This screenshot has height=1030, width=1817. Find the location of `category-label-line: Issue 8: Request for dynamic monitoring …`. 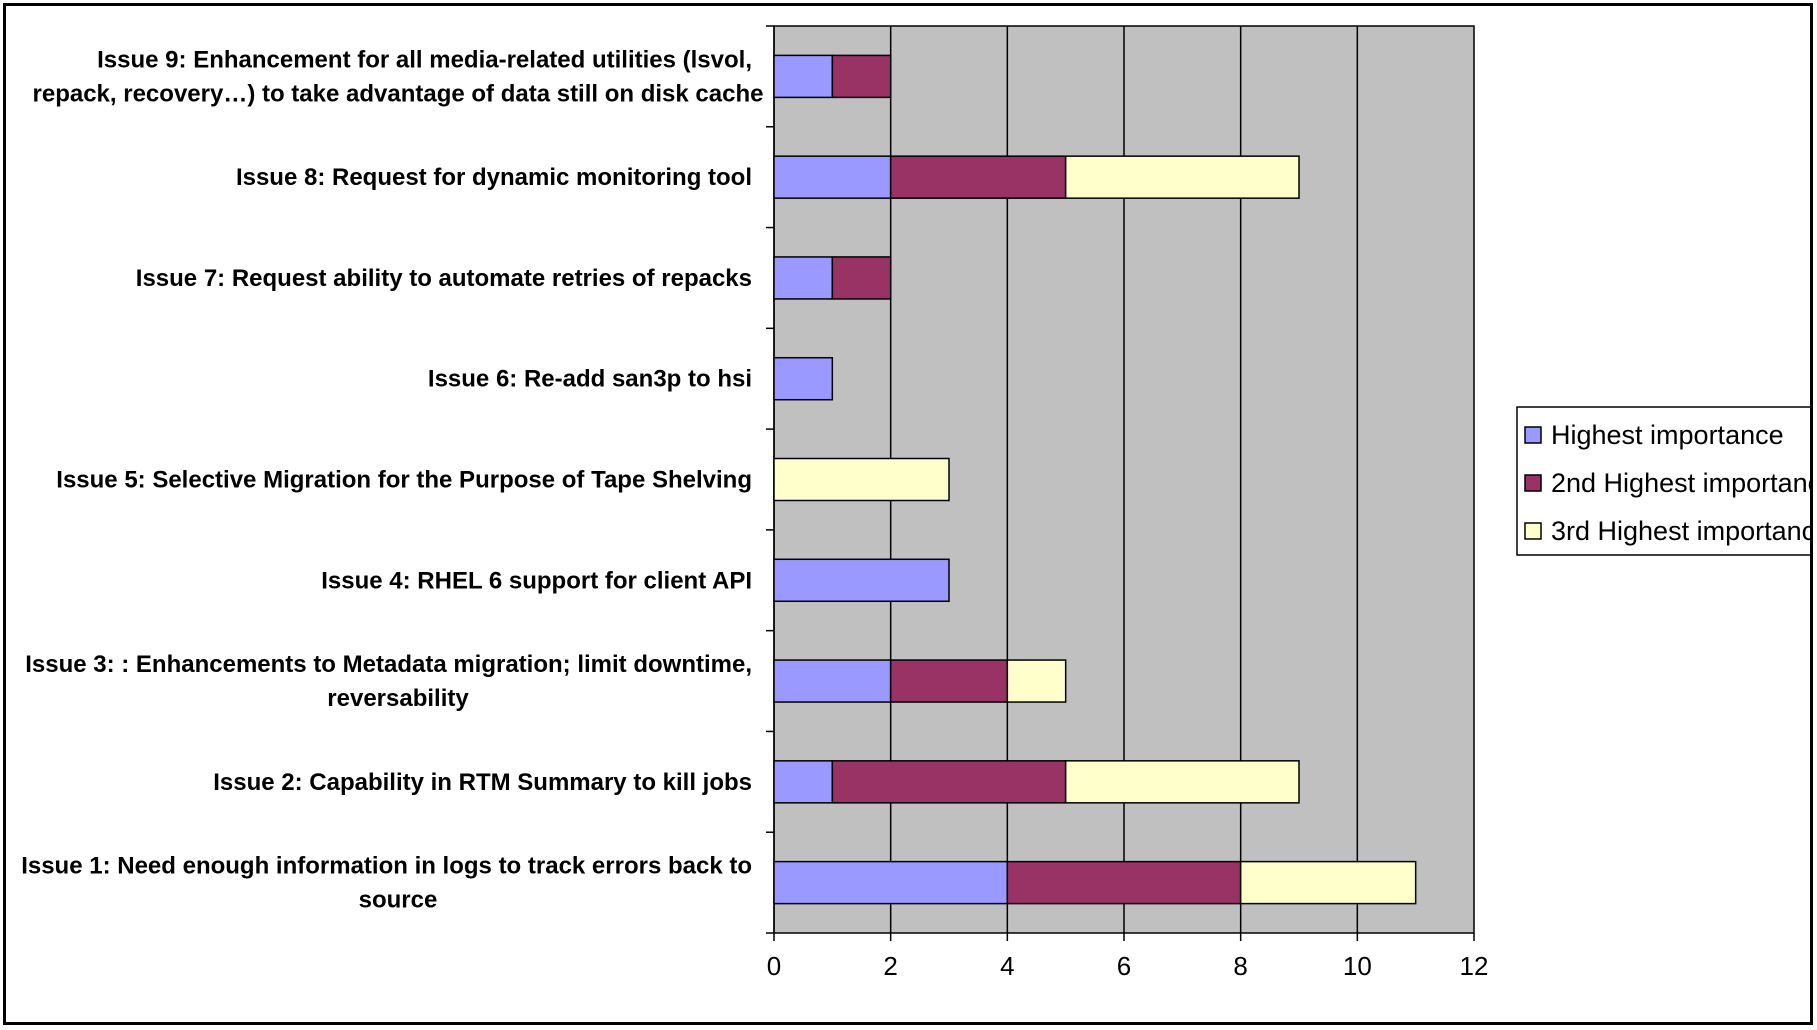

category-label-line: Issue 8: Request for dynamic monitoring … is located at coordinates (494, 177).